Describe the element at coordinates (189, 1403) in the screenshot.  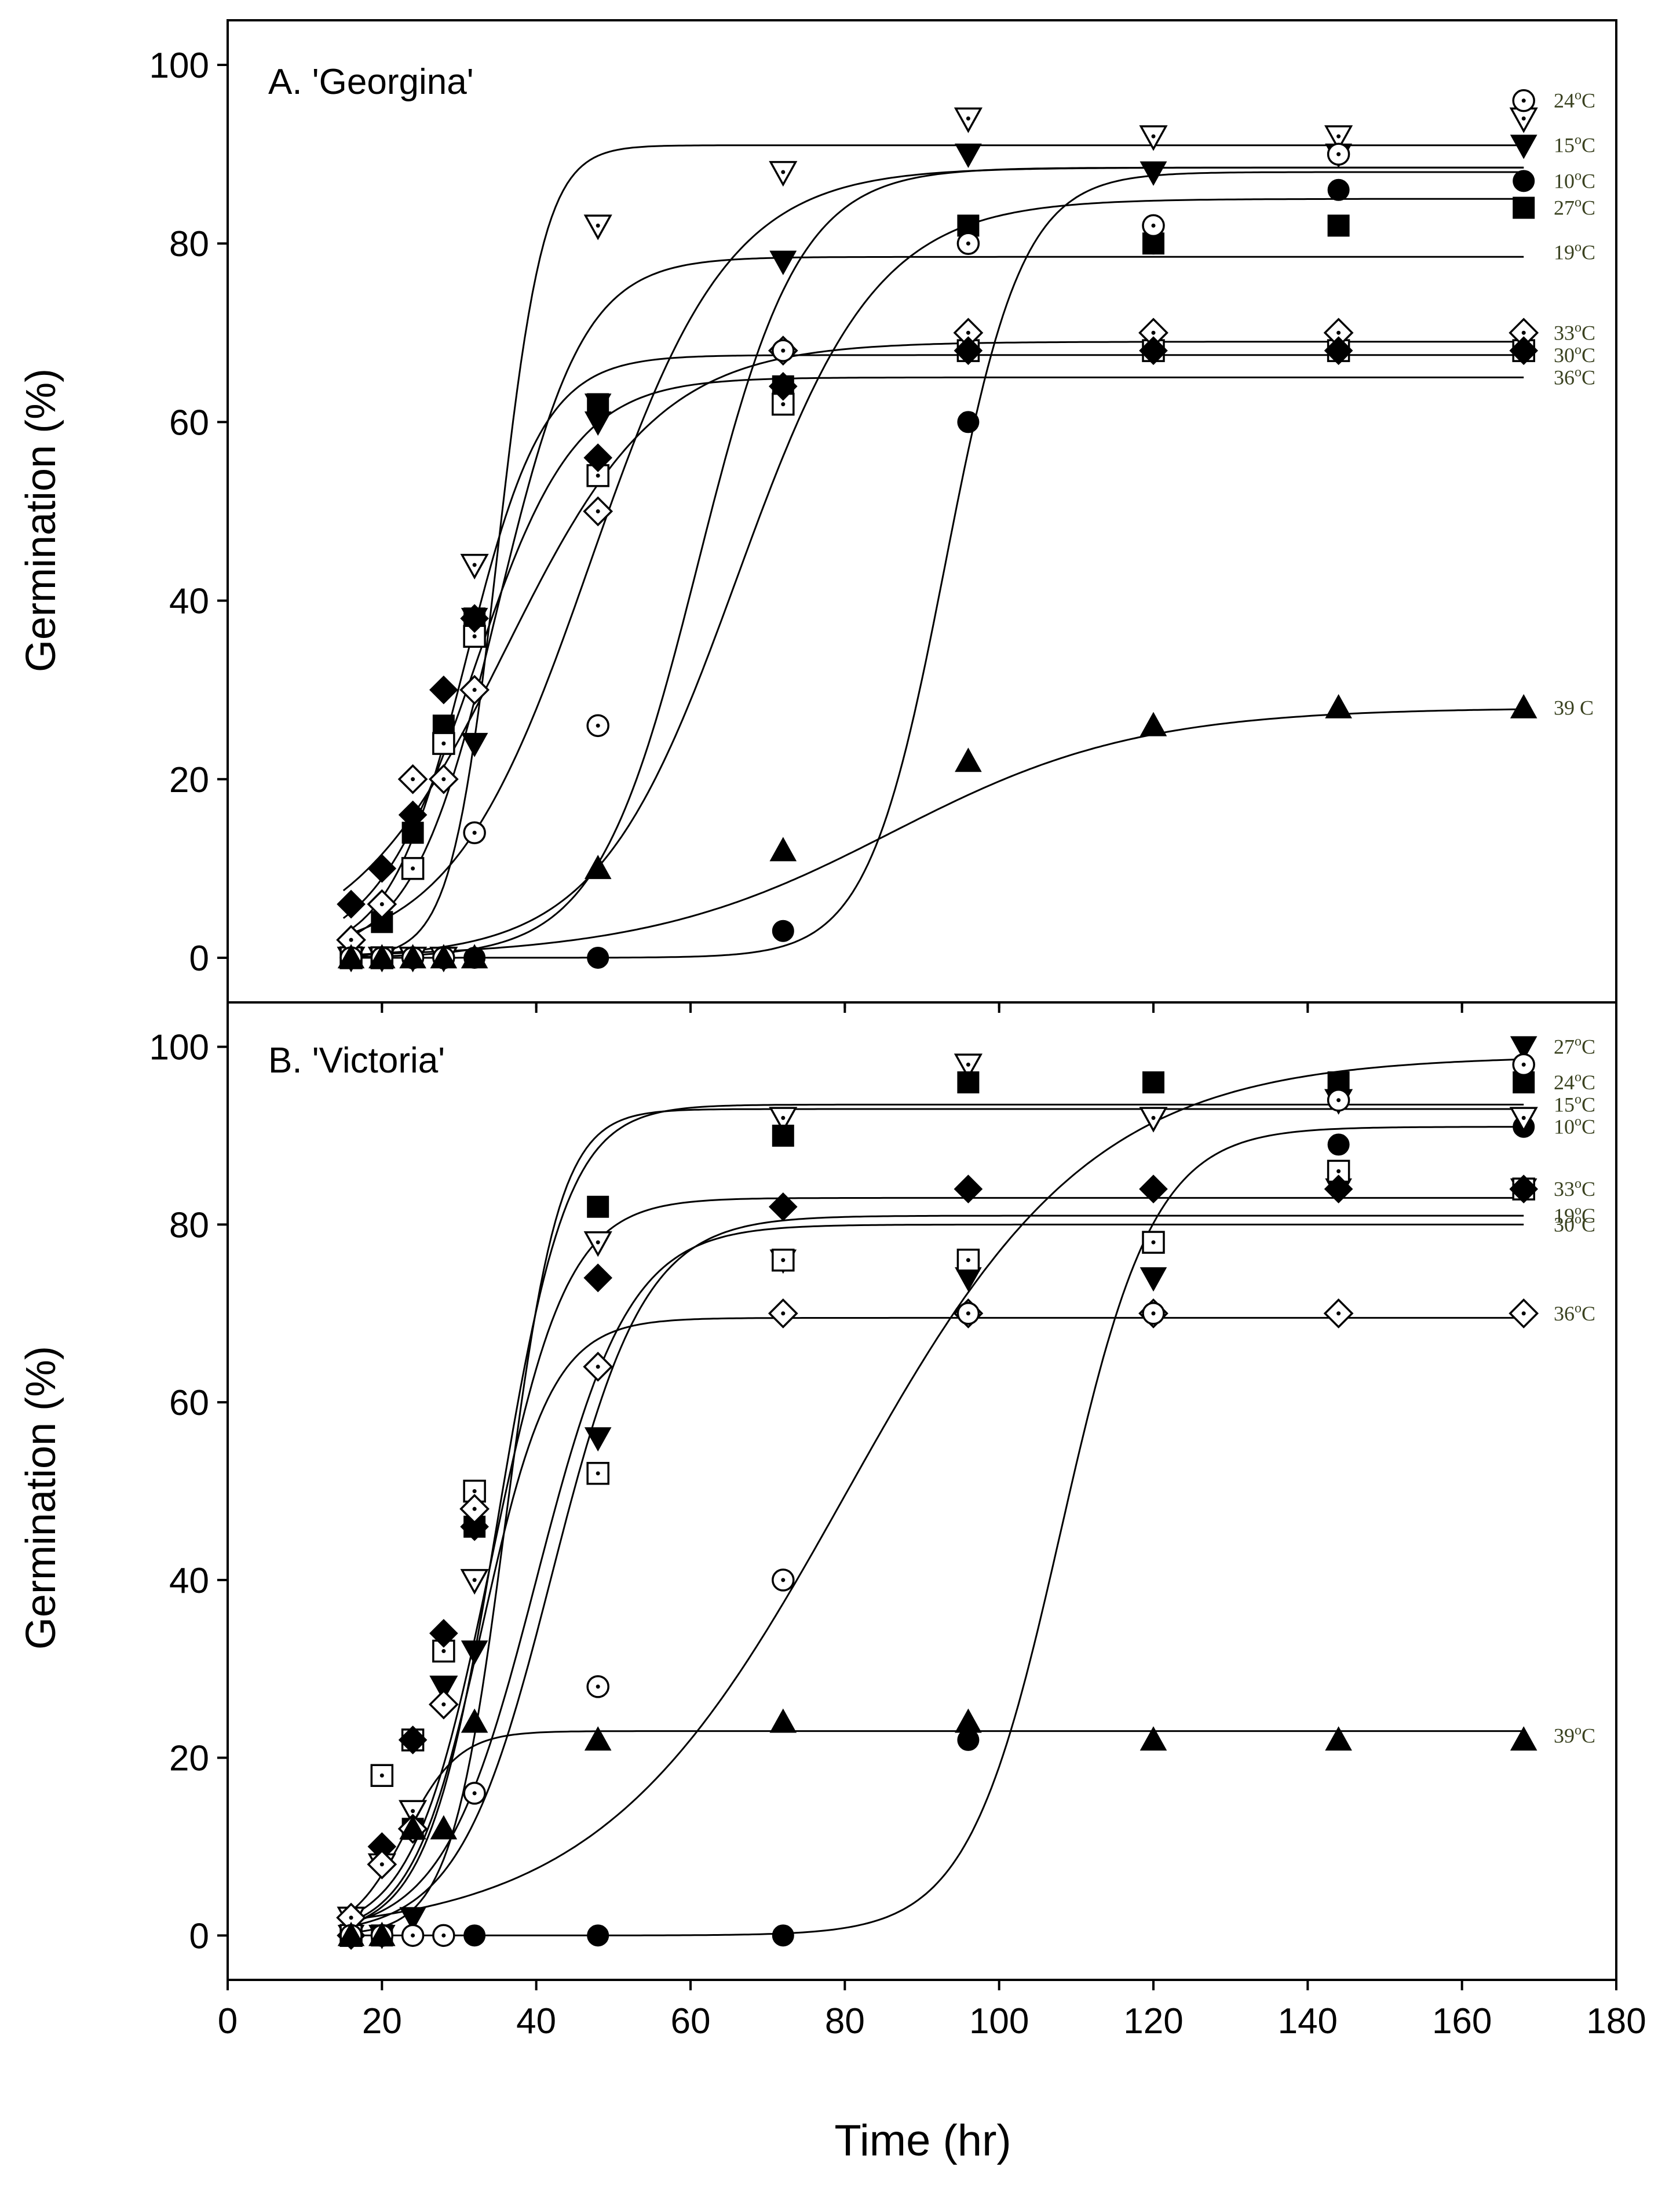
I see `panel-b-y-tick-label: 60` at that location.